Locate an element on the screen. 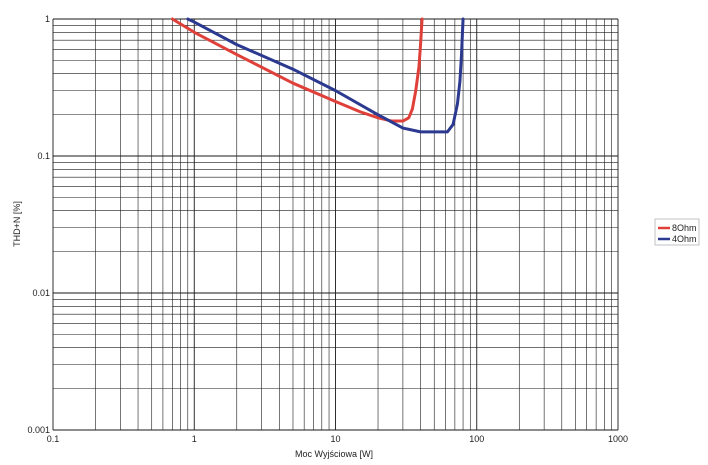  x-tick-label: 10 is located at coordinates (335, 439).